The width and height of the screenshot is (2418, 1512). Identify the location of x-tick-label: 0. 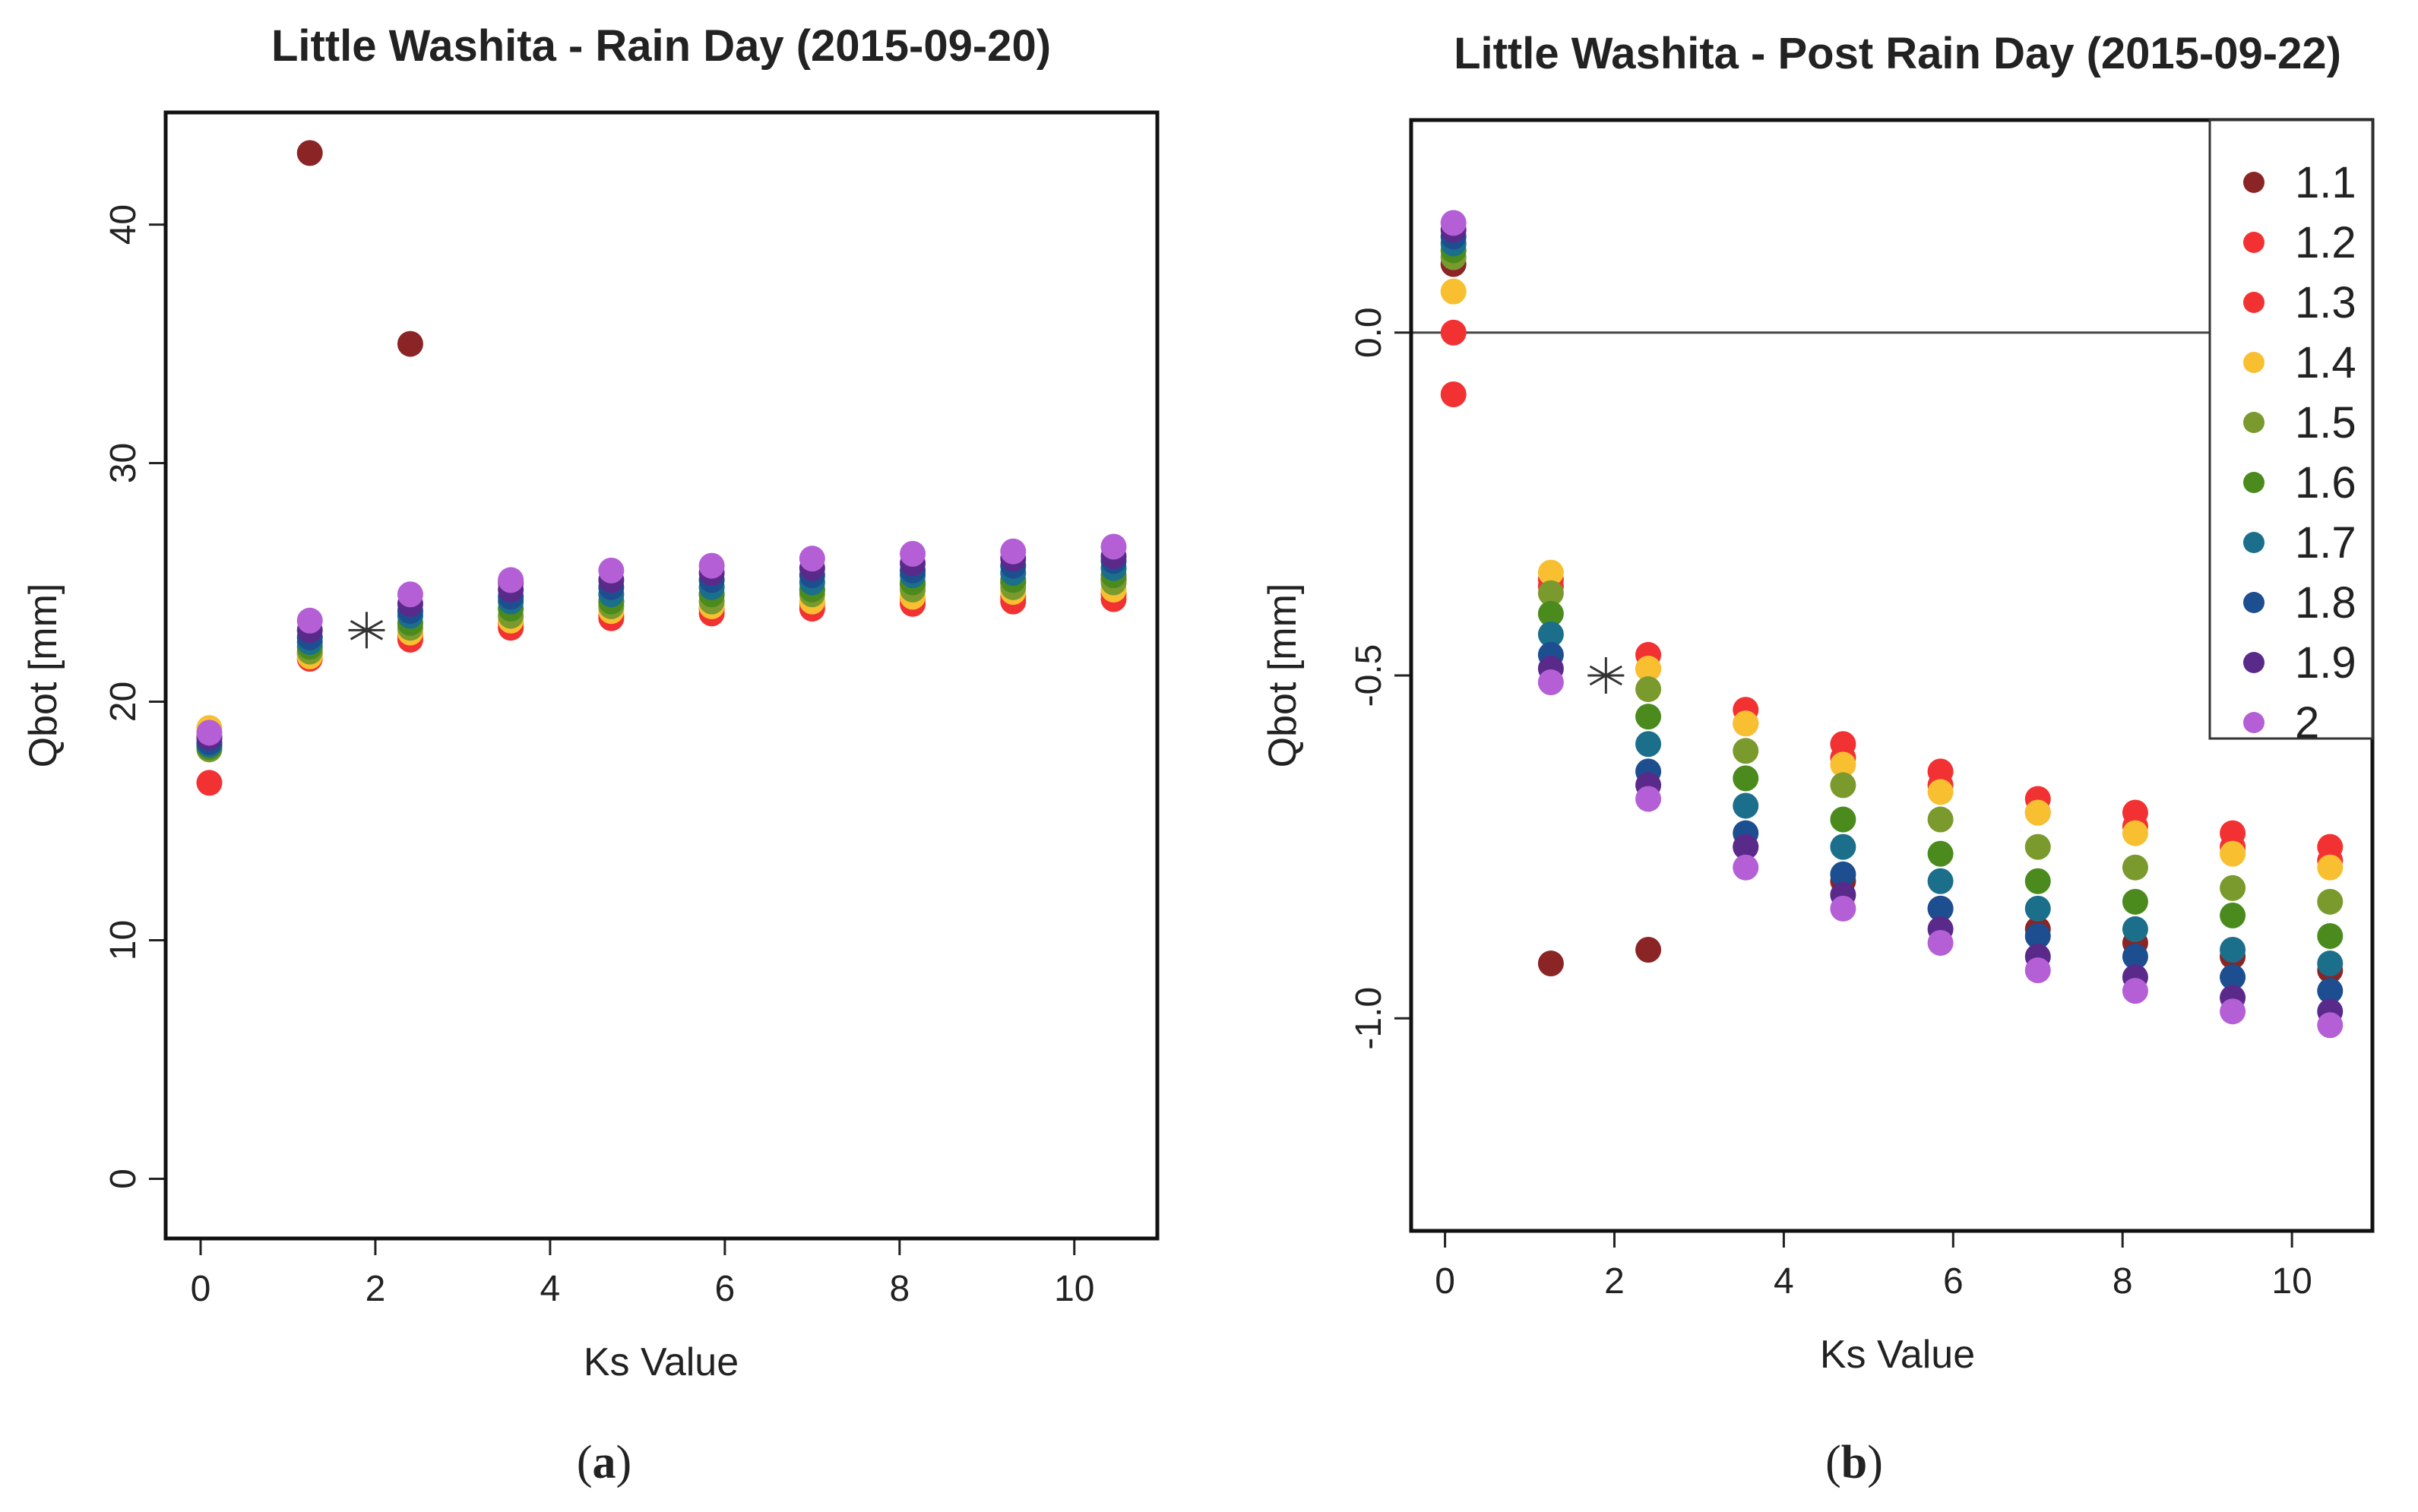
(201, 1289).